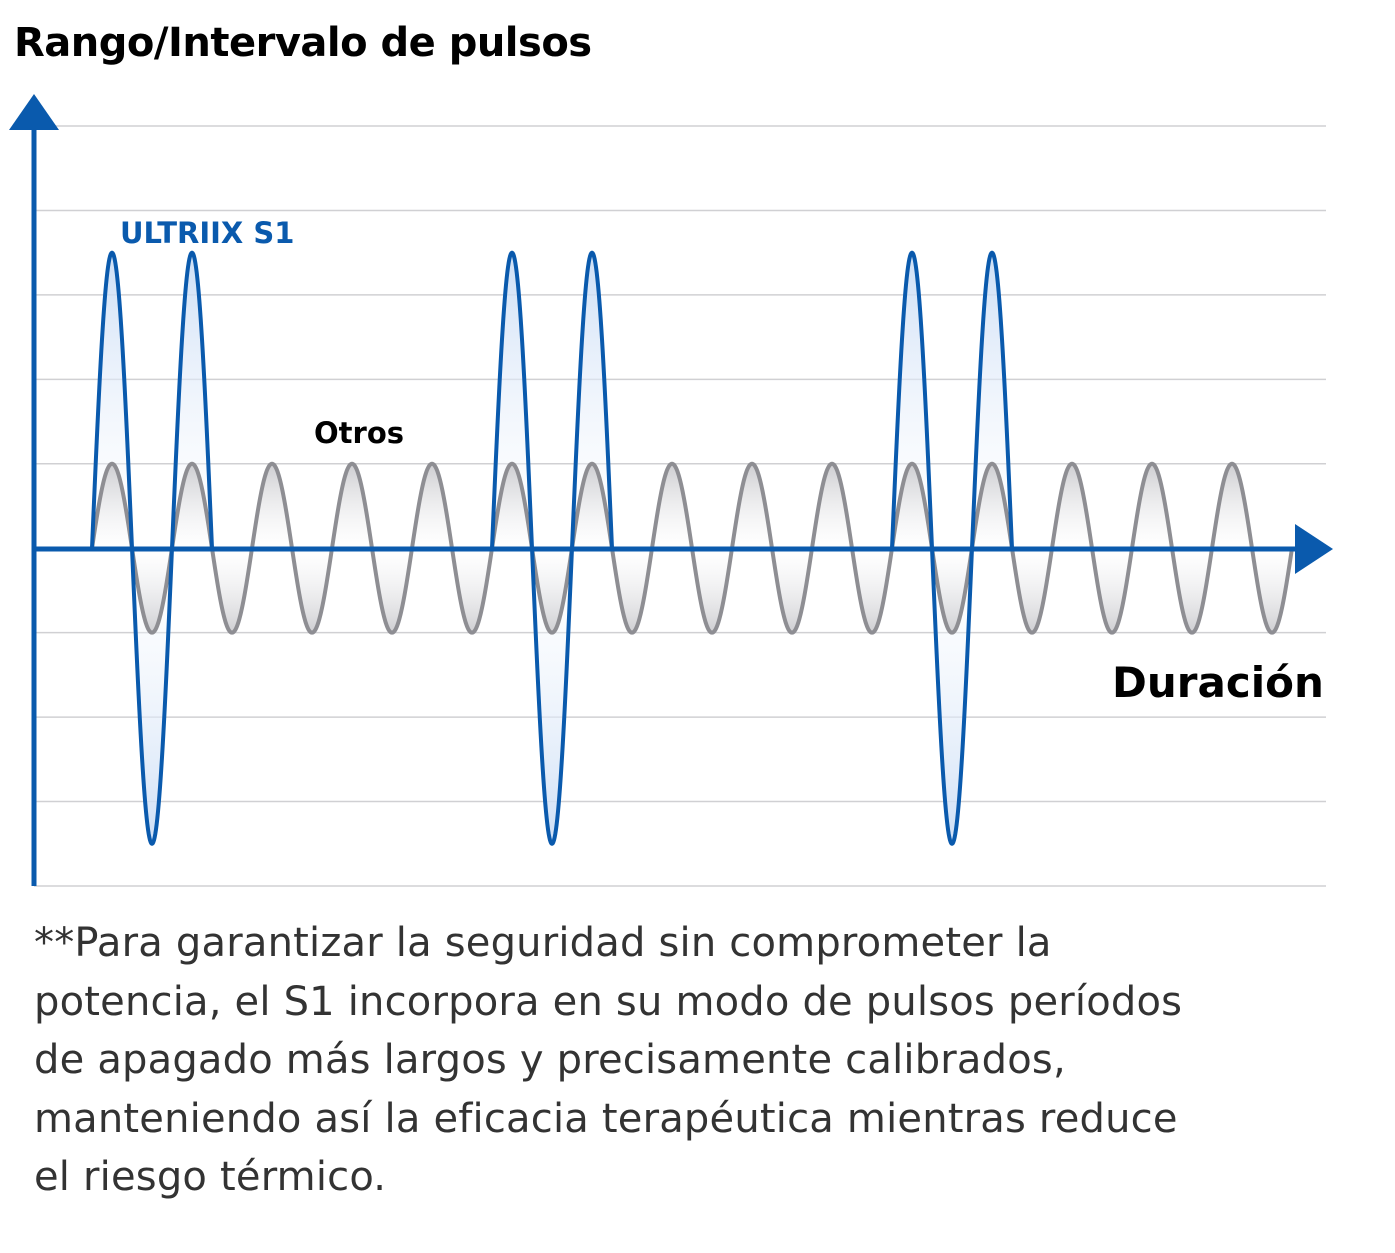 The width and height of the screenshot is (1395, 1253). I want to click on footnote-line: el riesgo térmico., so click(210, 1177).